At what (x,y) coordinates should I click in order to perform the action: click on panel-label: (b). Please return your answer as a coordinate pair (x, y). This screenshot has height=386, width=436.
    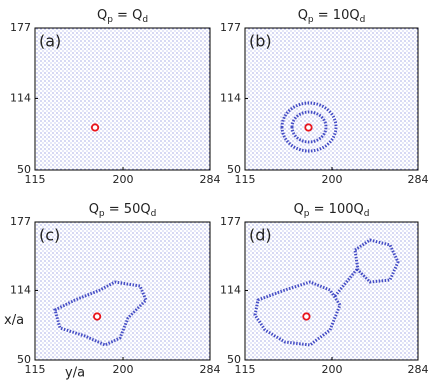
    Looking at the image, I should click on (260, 41).